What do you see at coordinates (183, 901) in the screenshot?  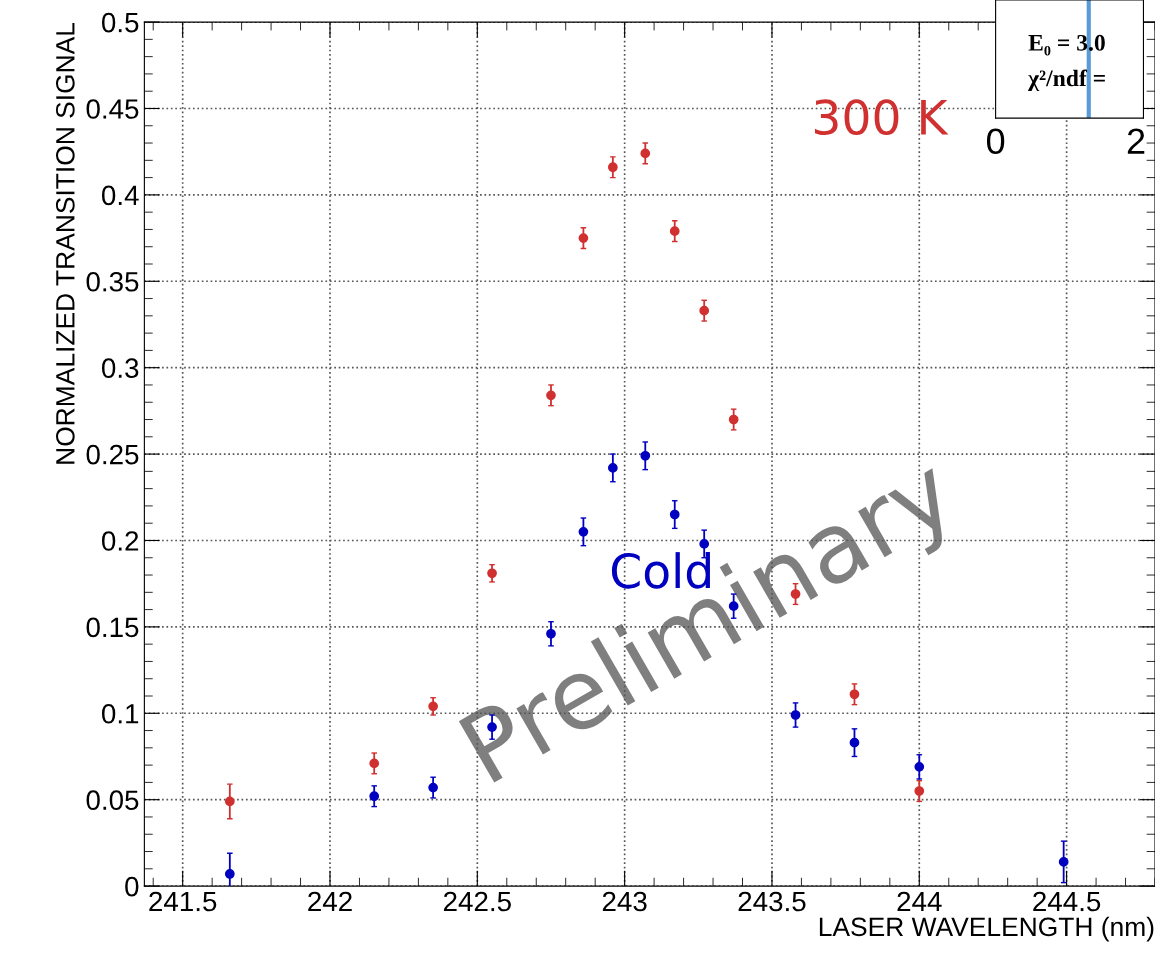 I see `x-tick-label: 241.5` at bounding box center [183, 901].